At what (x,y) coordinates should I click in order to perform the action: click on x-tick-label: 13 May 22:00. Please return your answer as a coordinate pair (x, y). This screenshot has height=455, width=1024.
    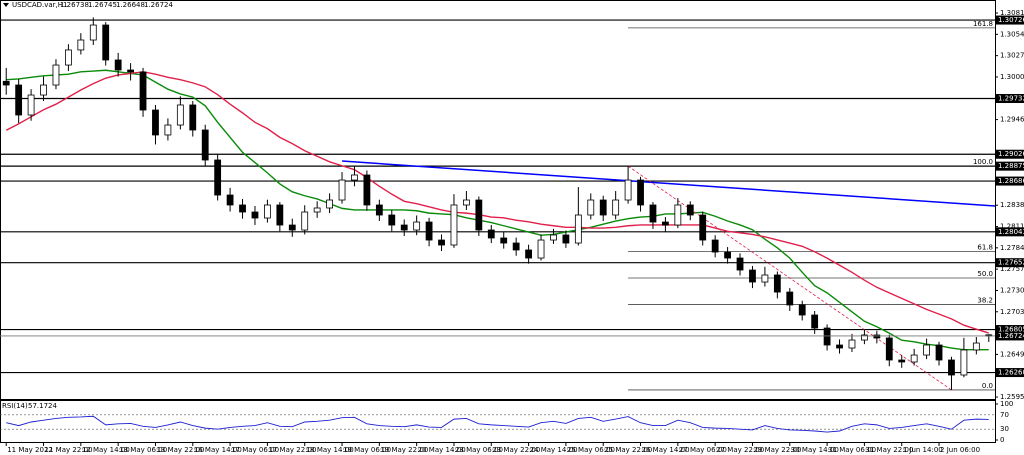
    Looking at the image, I should click on (180, 450).